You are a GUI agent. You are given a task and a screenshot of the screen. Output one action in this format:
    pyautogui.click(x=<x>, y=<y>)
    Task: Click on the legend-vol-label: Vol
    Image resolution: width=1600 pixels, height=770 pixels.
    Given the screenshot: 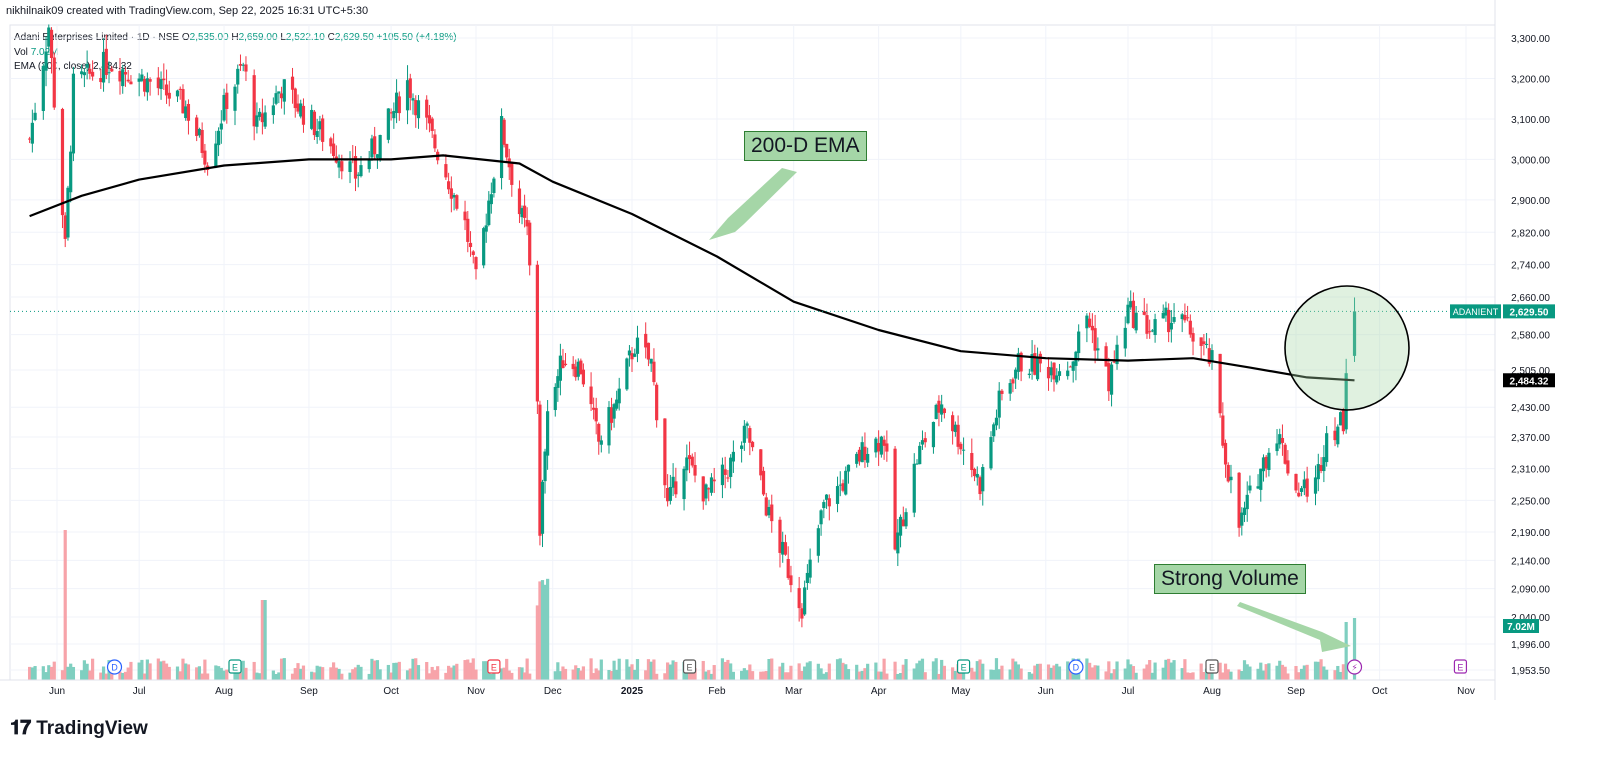 What is the action you would take?
    pyautogui.click(x=21, y=52)
    